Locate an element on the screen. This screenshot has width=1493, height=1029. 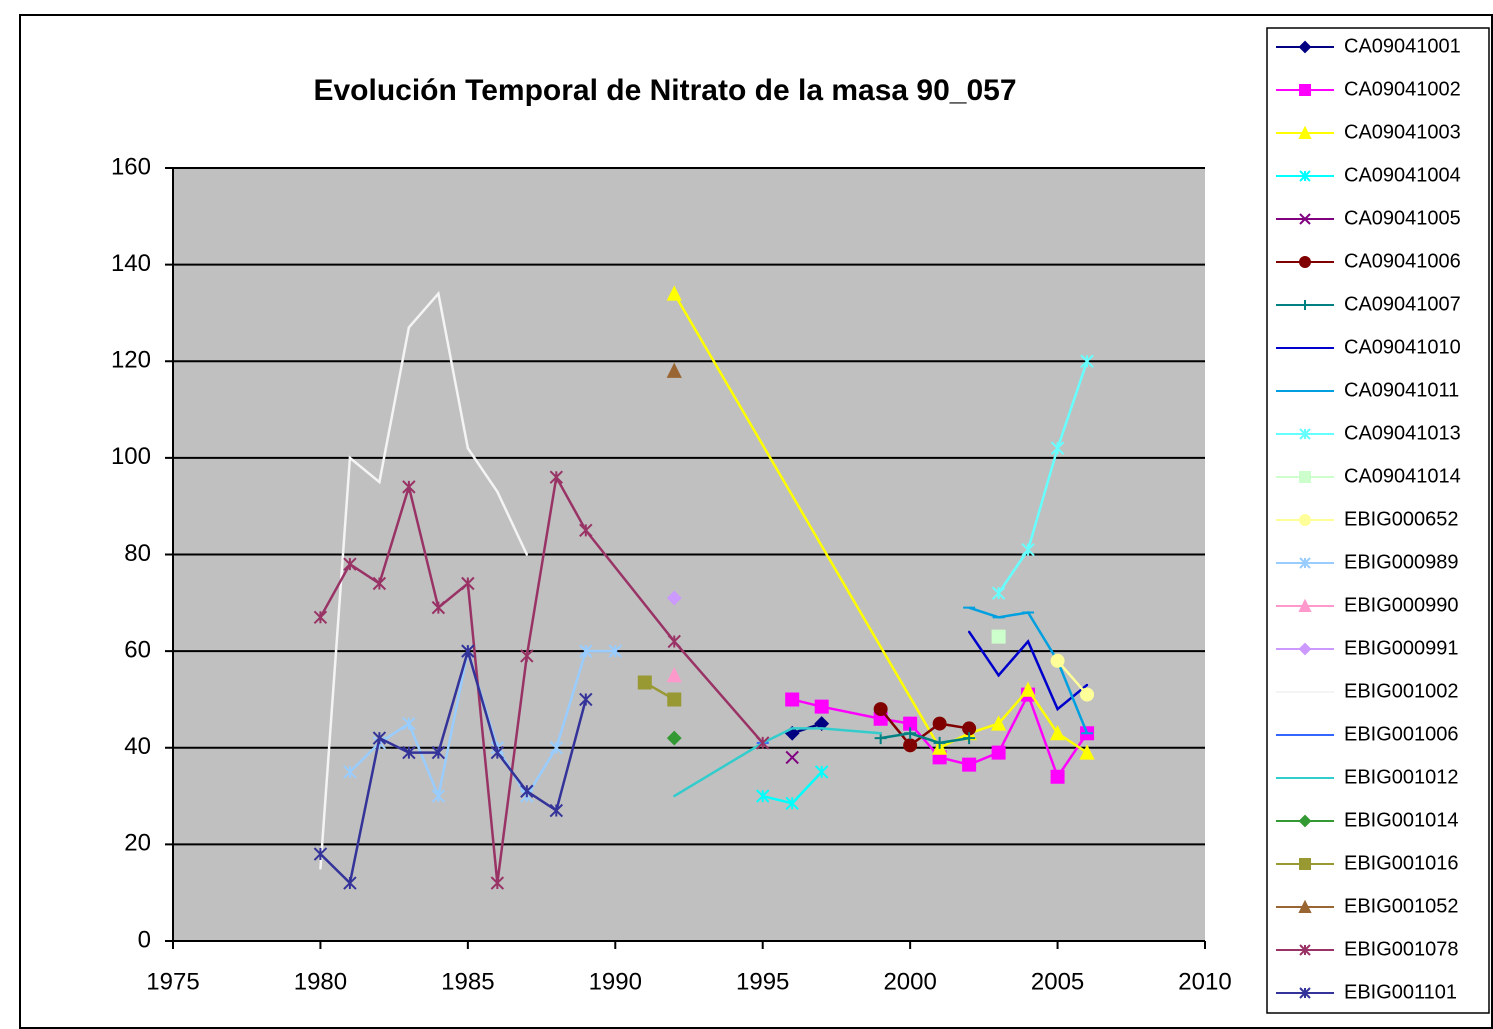
legend-label: EBIG001014 is located at coordinates (1401, 820).